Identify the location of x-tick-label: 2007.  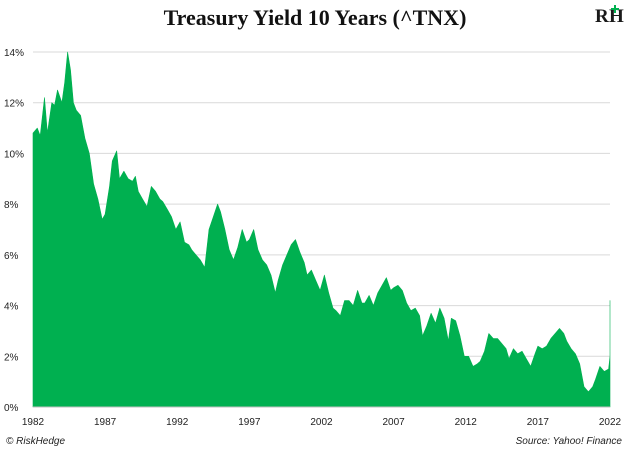
(394, 422).